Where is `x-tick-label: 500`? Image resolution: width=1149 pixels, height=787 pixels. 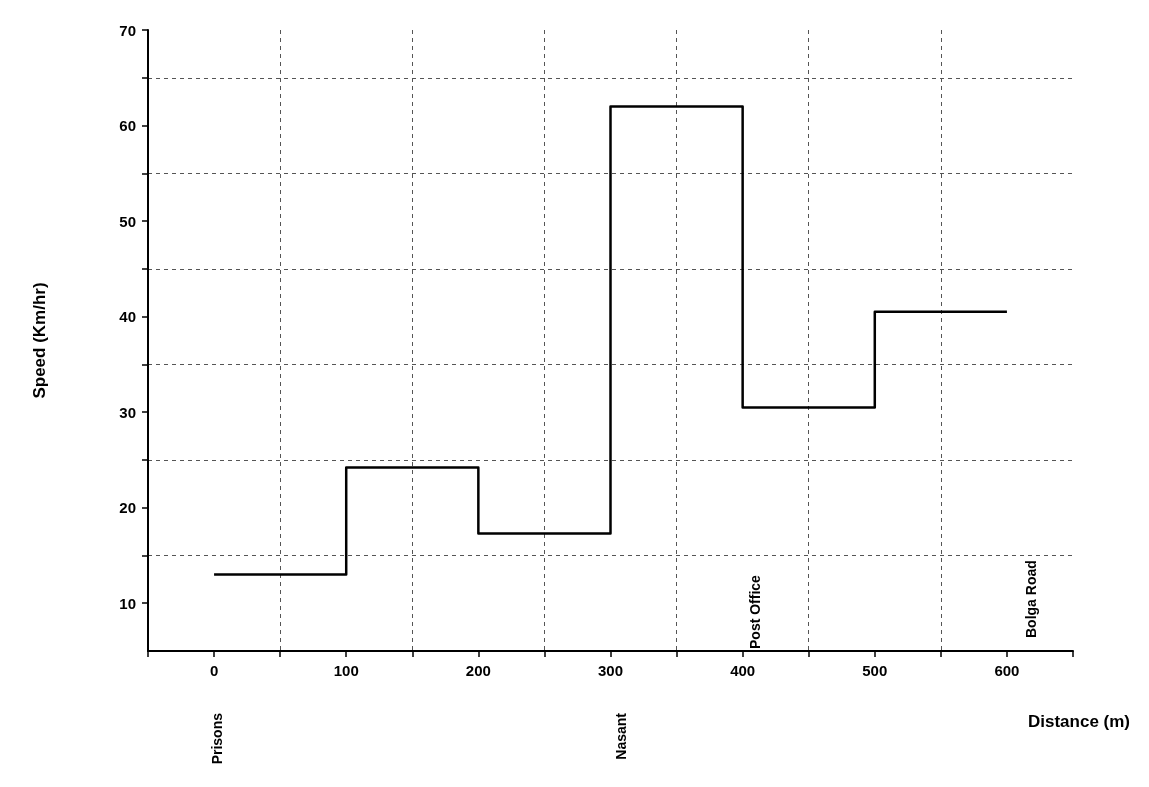
x-tick-label: 500 is located at coordinates (875, 670).